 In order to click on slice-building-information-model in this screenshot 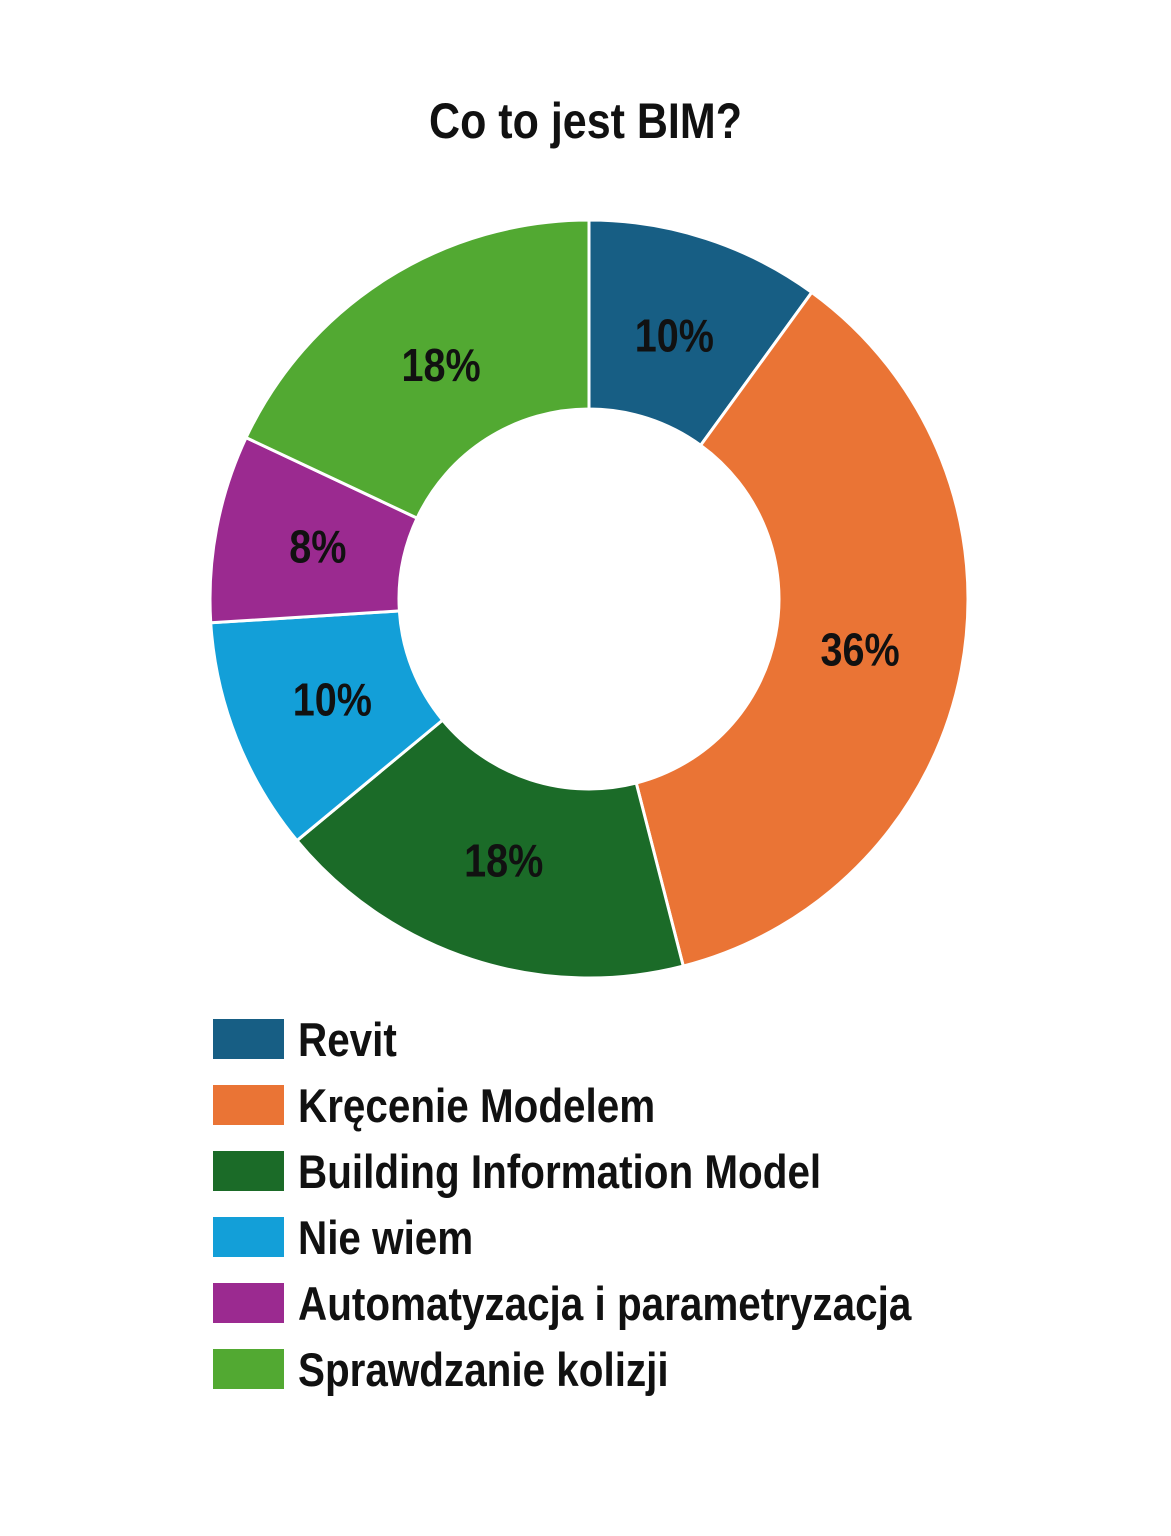, I will do `click(490, 848)`.